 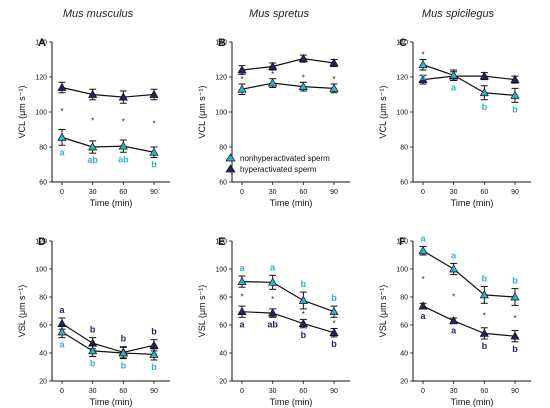 What do you see at coordinates (404, 326) in the screenshot?
I see `y-tick-label-2: 60` at bounding box center [404, 326].